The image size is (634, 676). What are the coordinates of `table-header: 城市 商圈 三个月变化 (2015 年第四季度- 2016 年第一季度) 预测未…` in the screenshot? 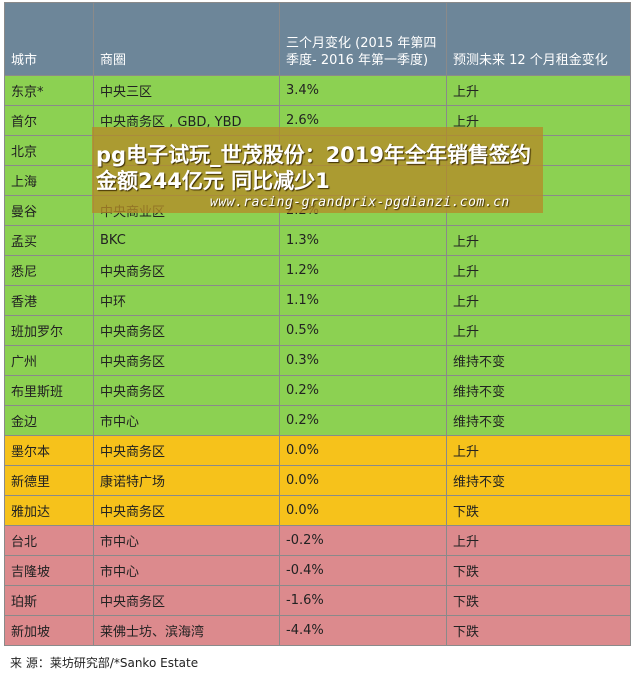 It's located at (317, 39).